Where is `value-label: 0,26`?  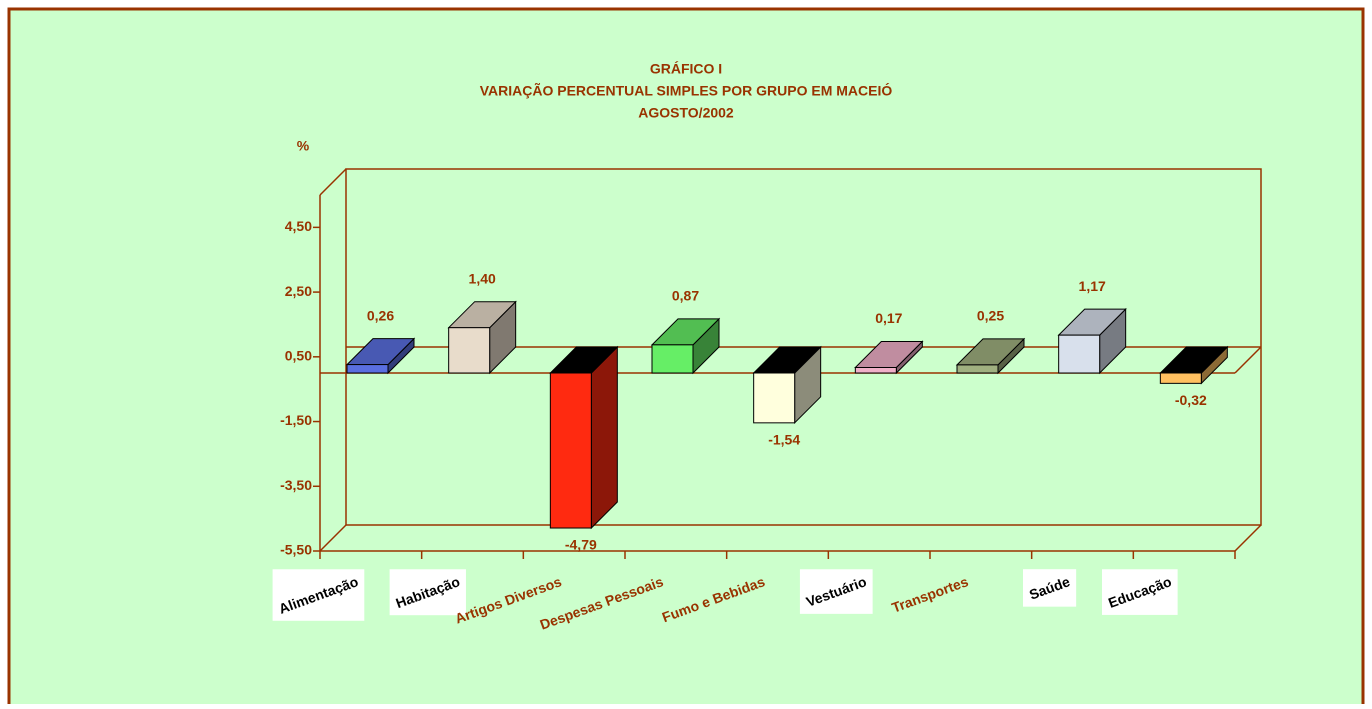
value-label: 0,26 is located at coordinates (380, 315).